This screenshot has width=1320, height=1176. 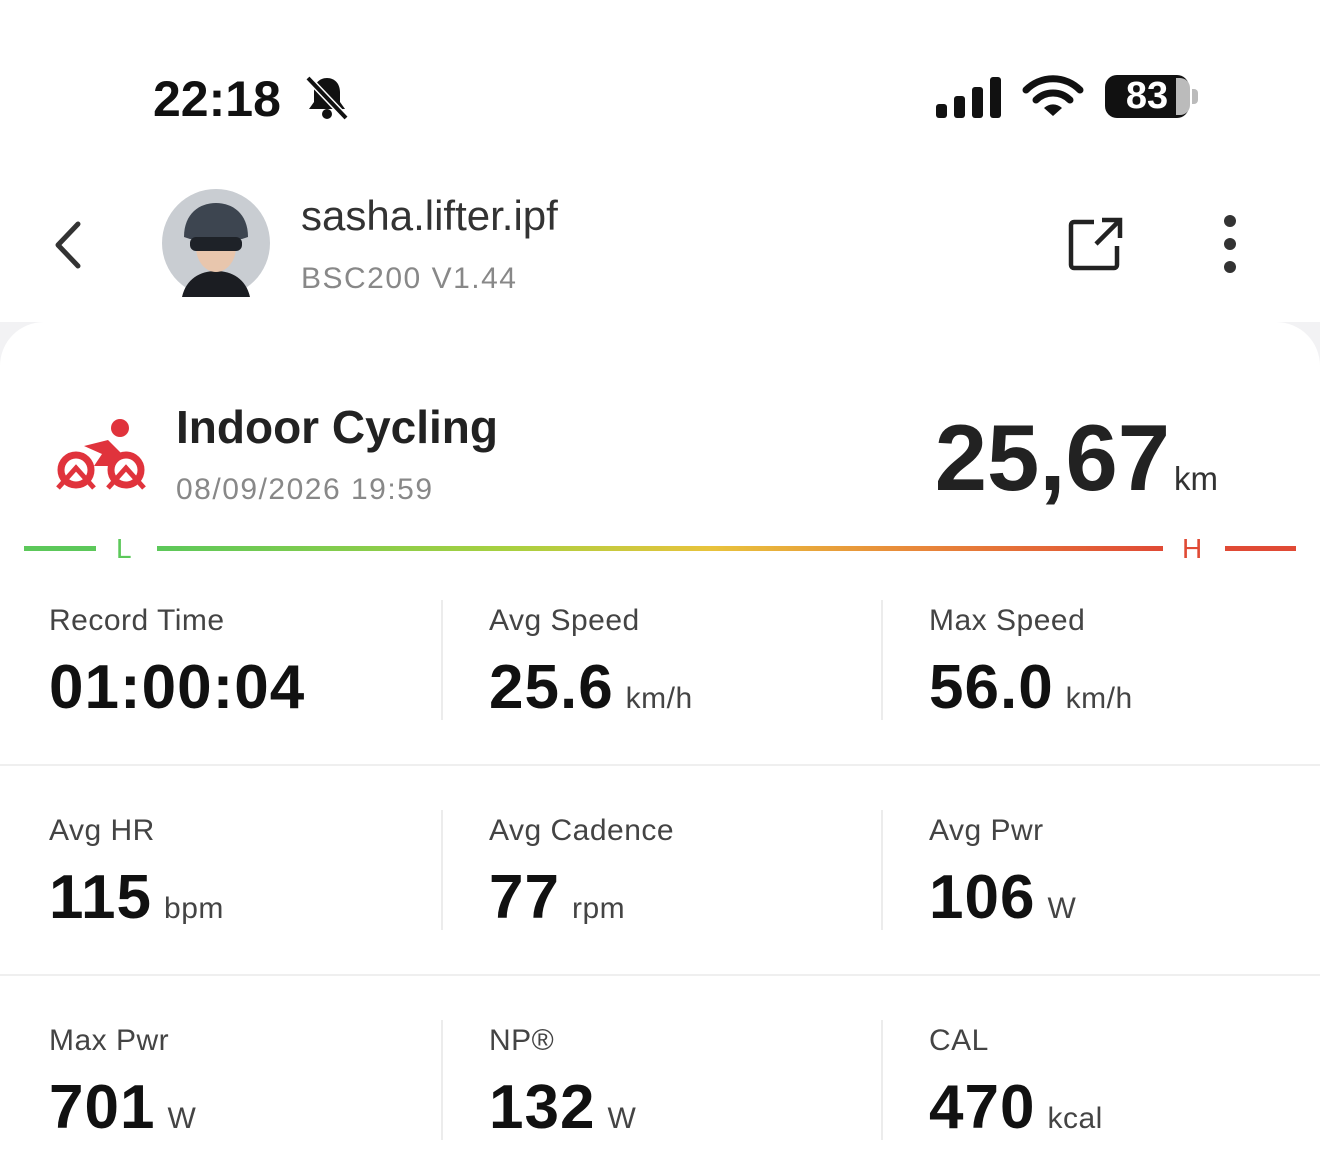 I want to click on stat-value: 106, so click(x=982, y=897).